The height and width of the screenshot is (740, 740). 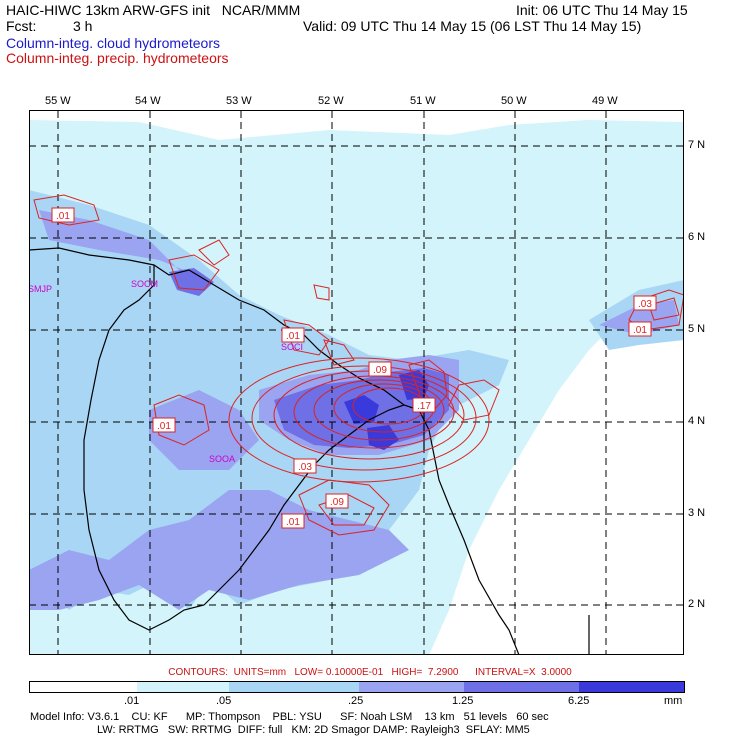 What do you see at coordinates (605, 101) in the screenshot?
I see `lon-label: 49 W` at bounding box center [605, 101].